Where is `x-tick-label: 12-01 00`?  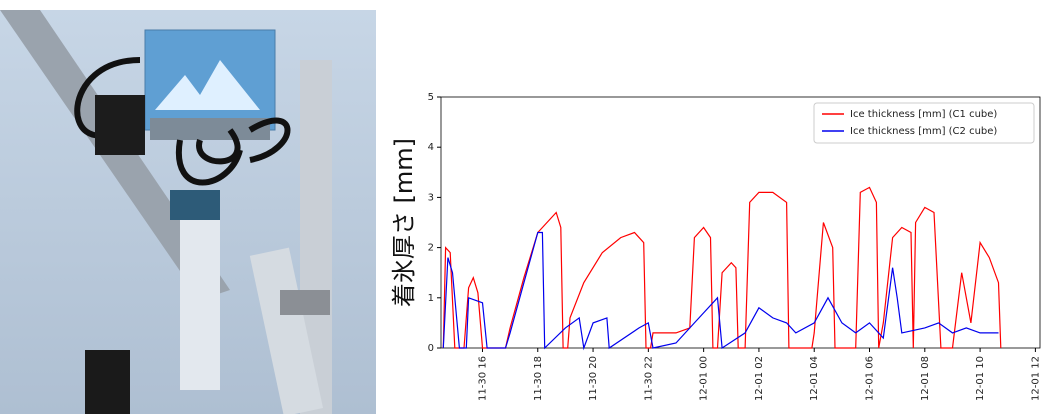 x-tick-label: 12-01 00 is located at coordinates (704, 378).